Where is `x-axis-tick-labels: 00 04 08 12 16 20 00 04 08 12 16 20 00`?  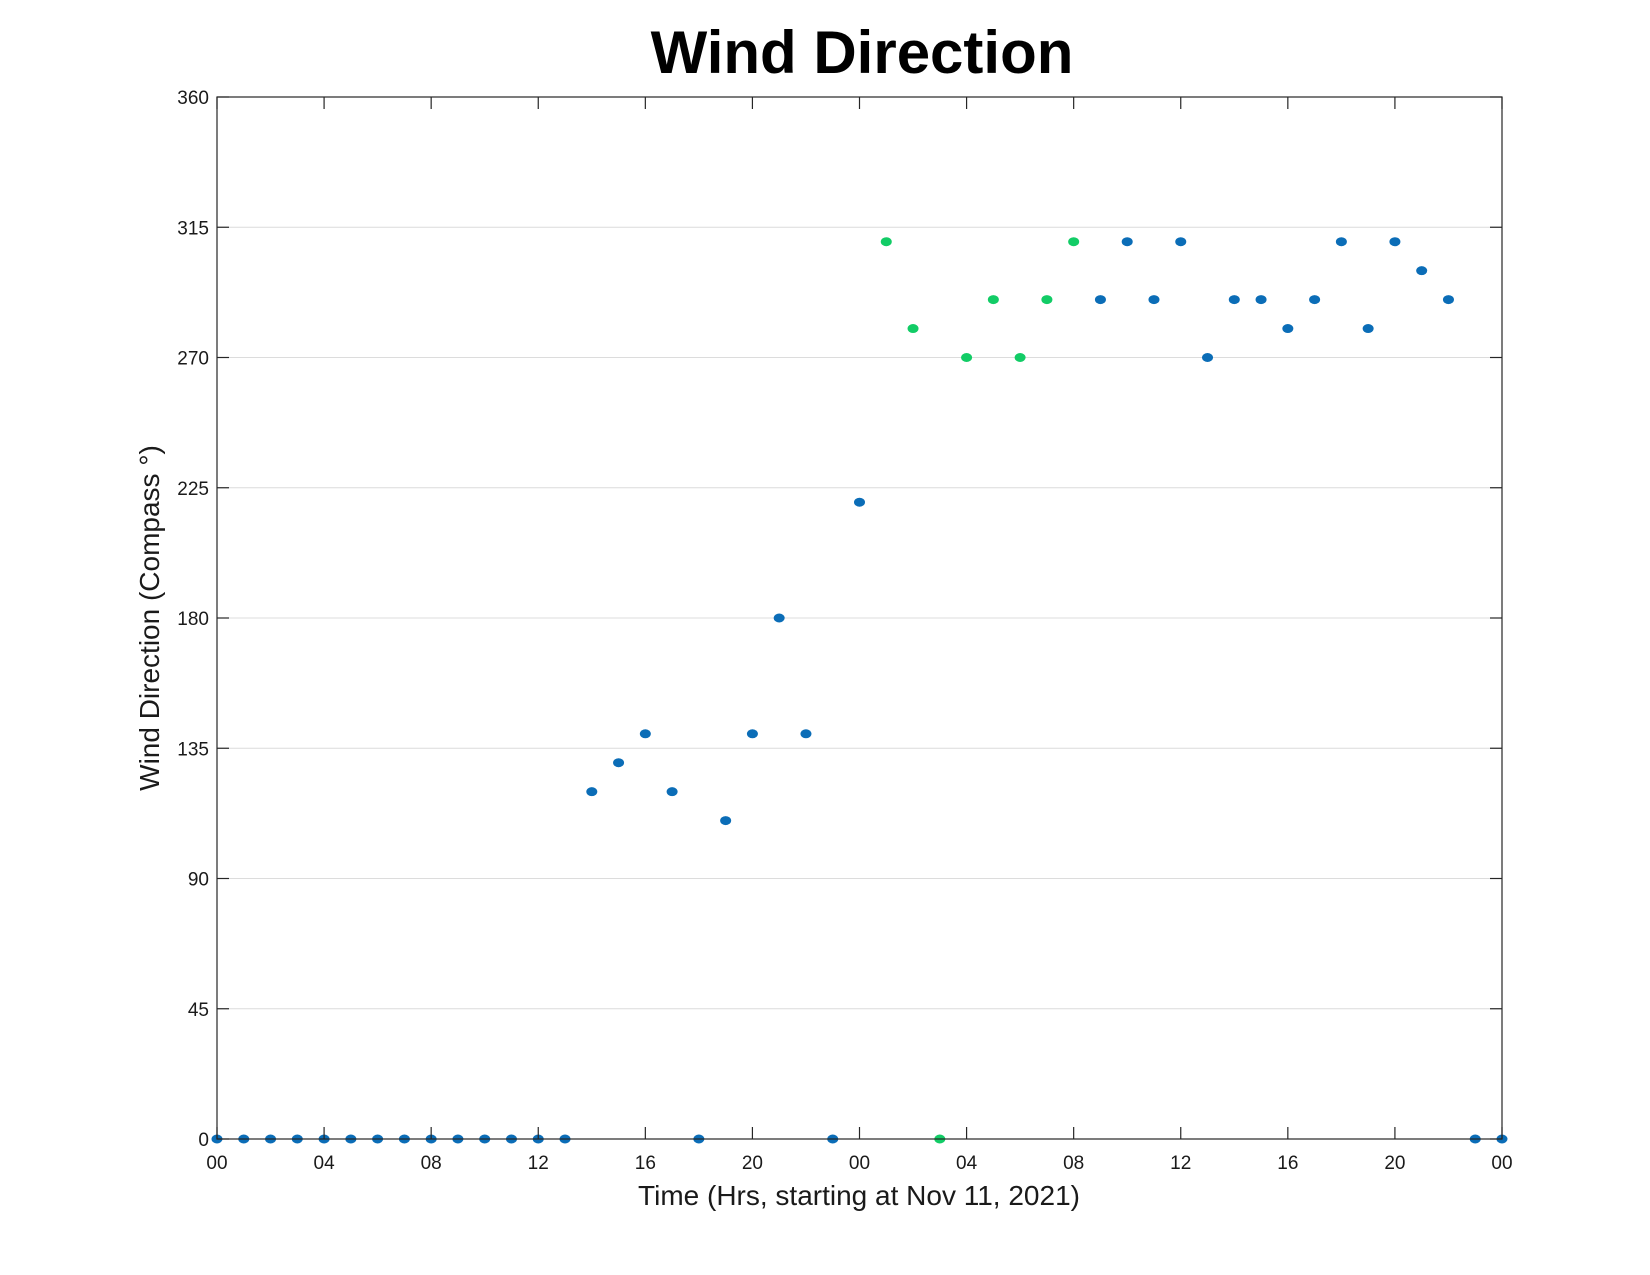
x-axis-tick-labels: 00 04 08 12 16 20 00 04 08 12 16 20 00 is located at coordinates (859, 1163).